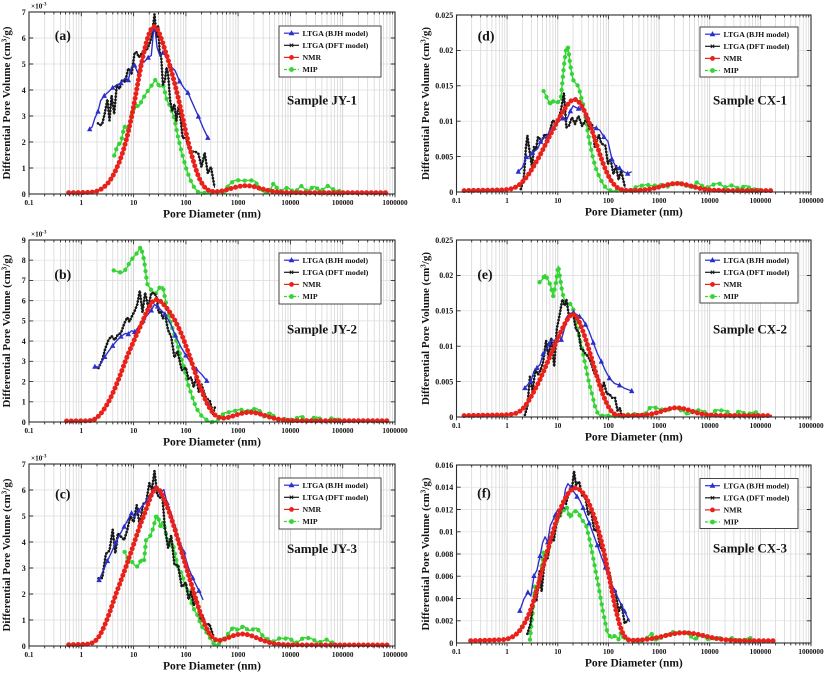 The width and height of the screenshot is (831, 673). What do you see at coordinates (750, 329) in the screenshot?
I see `svg-text: Sample CX-2` at bounding box center [750, 329].